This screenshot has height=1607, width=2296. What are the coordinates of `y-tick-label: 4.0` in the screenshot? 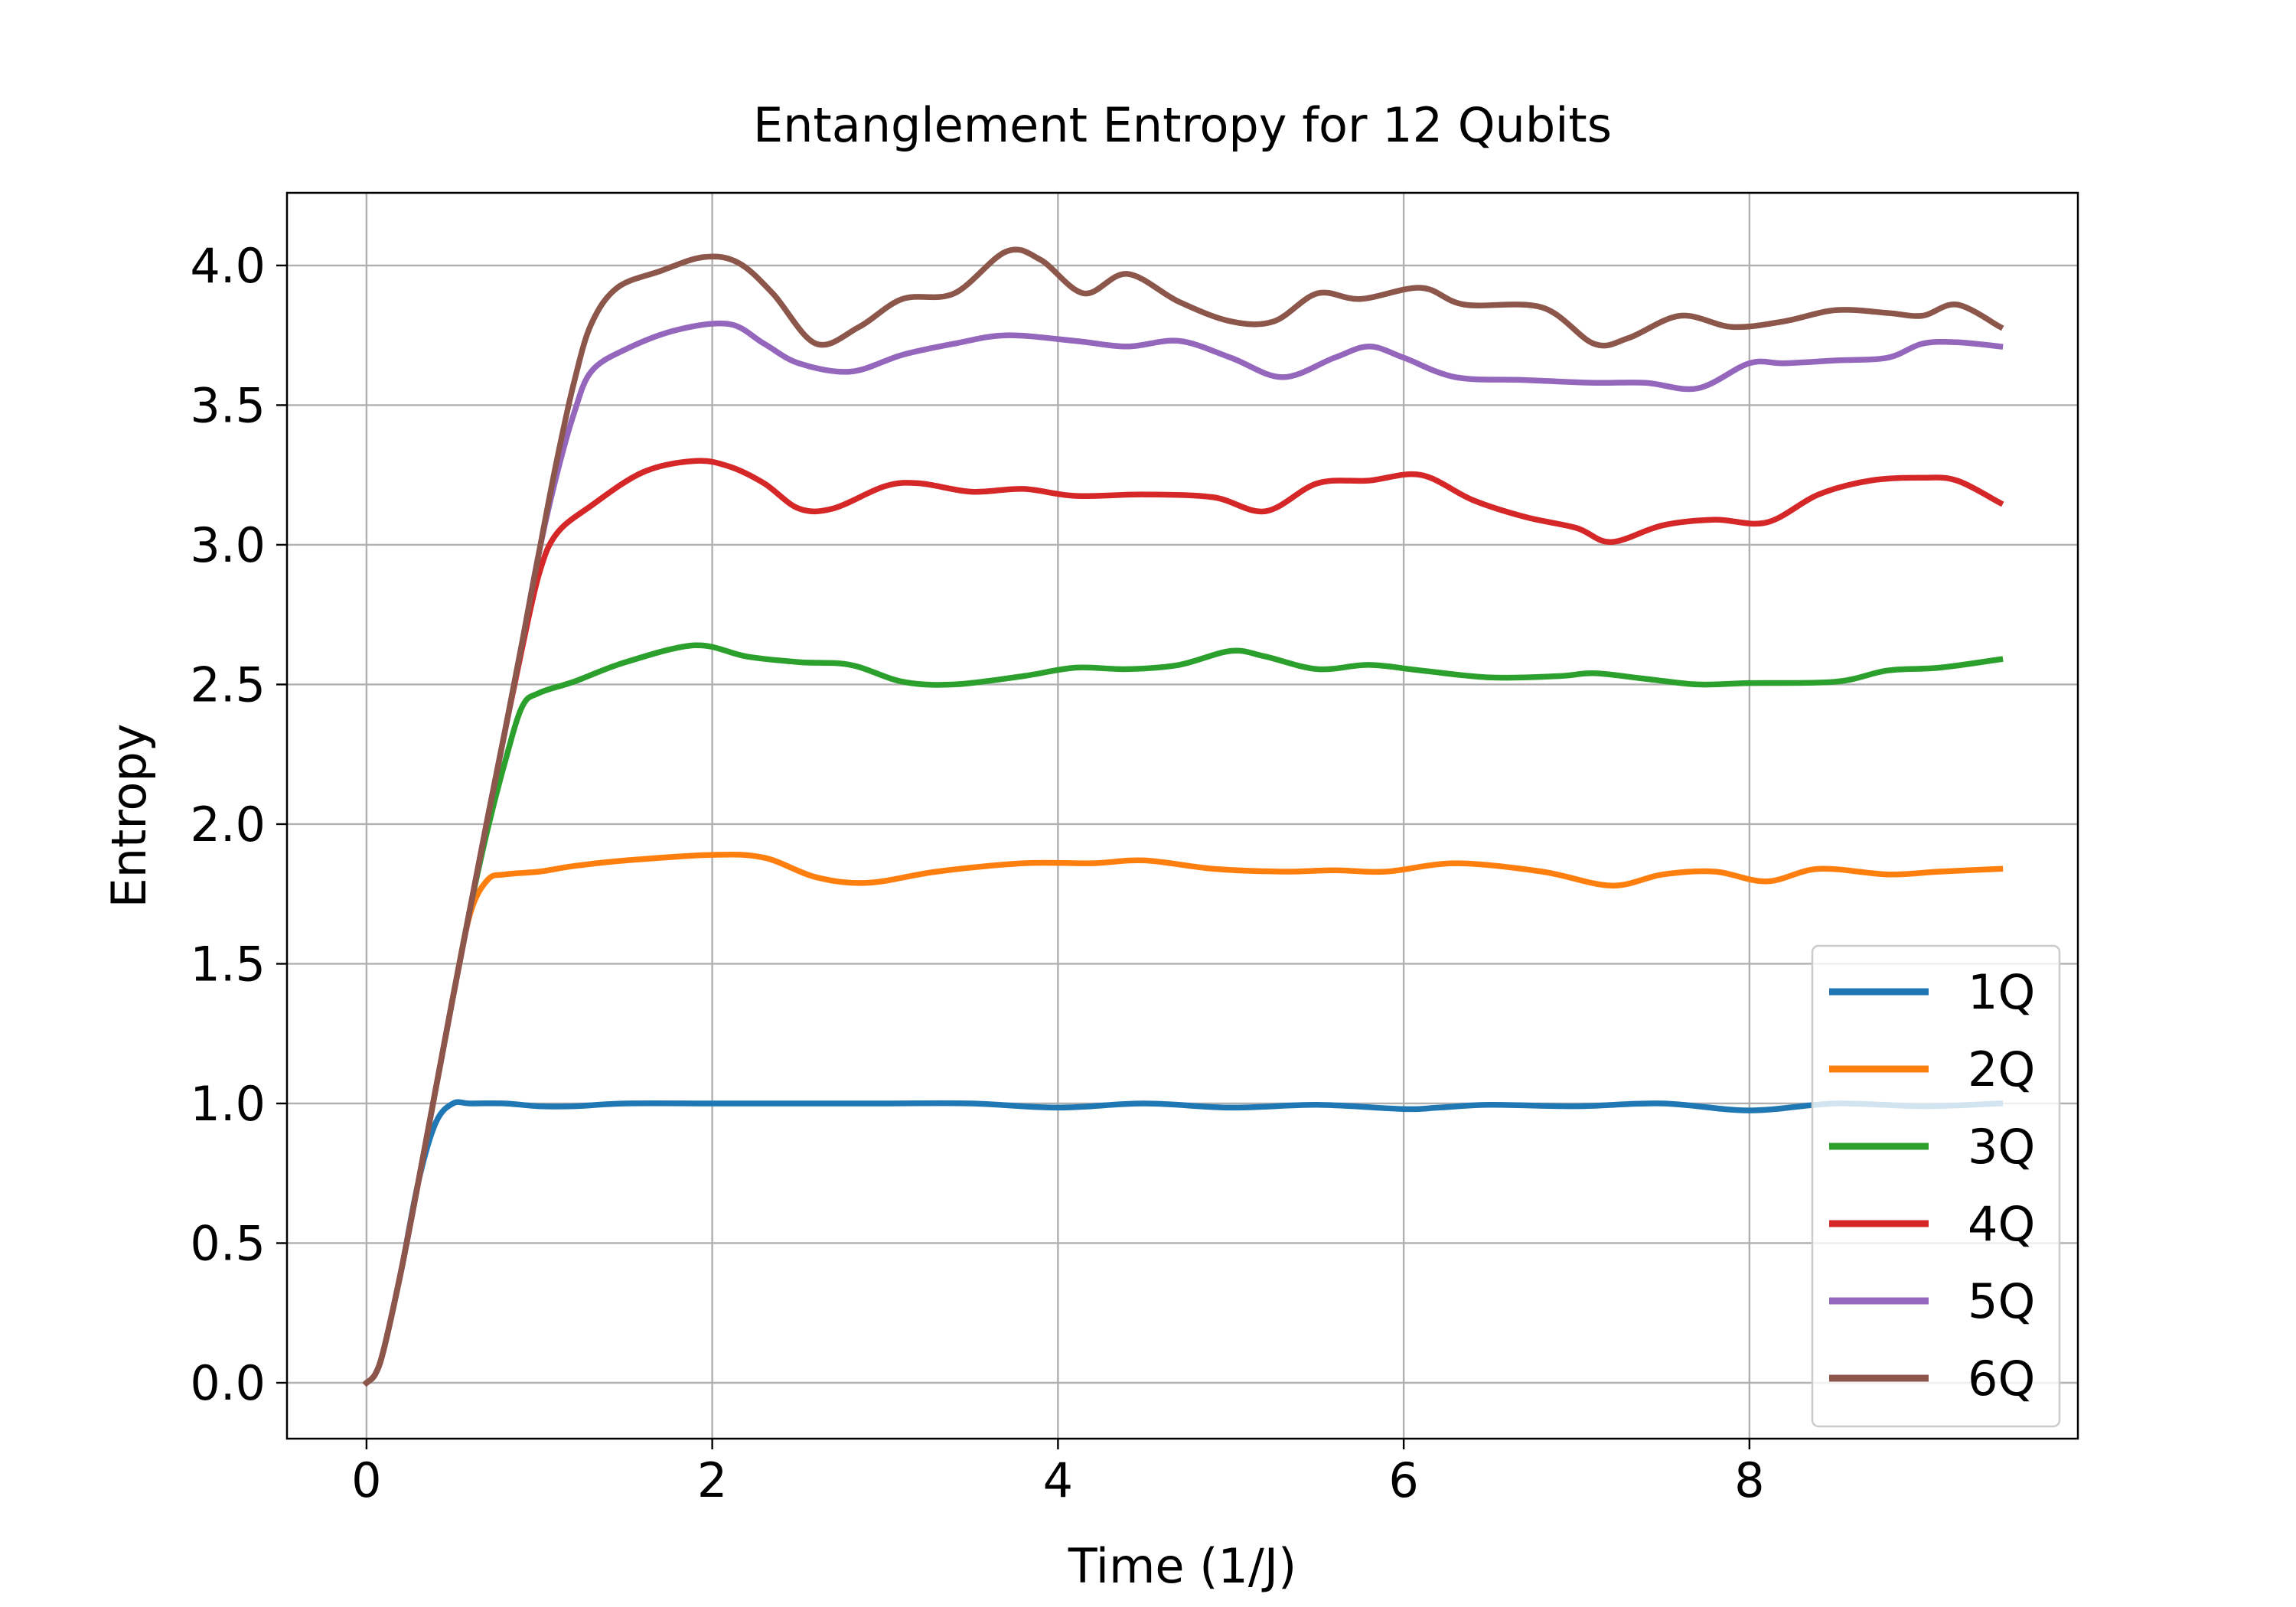 It's located at (228, 266).